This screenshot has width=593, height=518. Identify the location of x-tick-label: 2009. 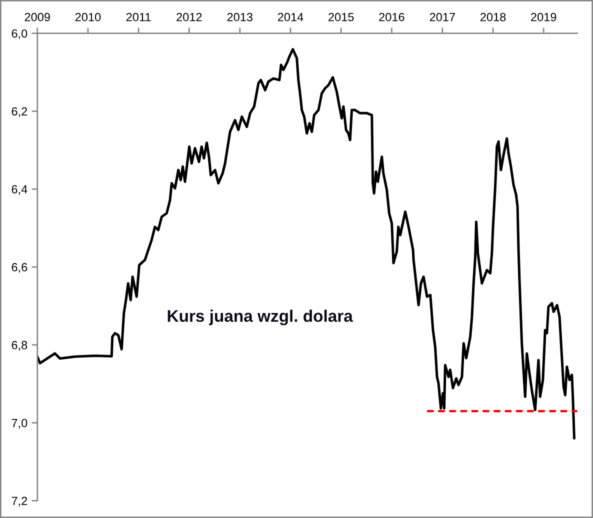
(37, 17).